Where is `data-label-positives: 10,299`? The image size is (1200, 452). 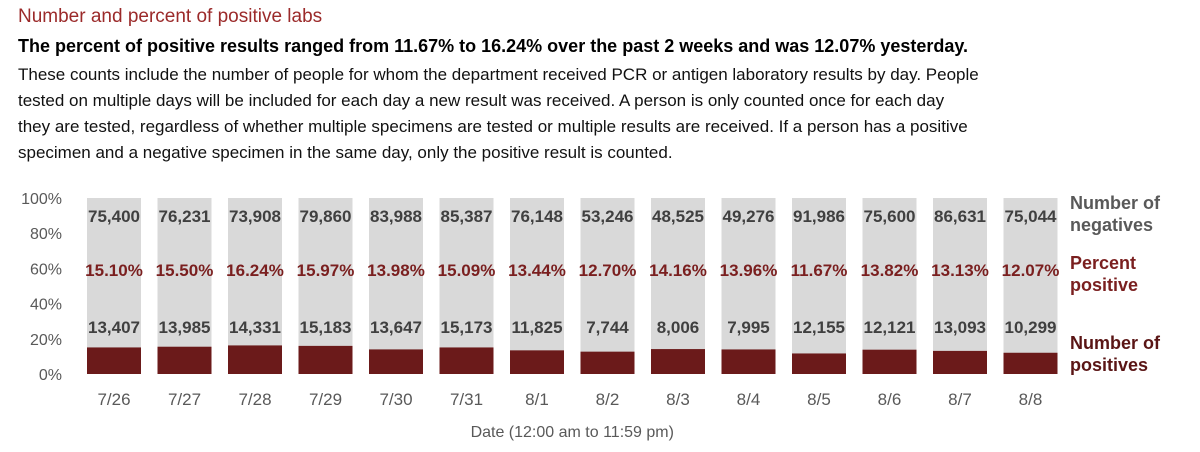 data-label-positives: 10,299 is located at coordinates (1031, 327).